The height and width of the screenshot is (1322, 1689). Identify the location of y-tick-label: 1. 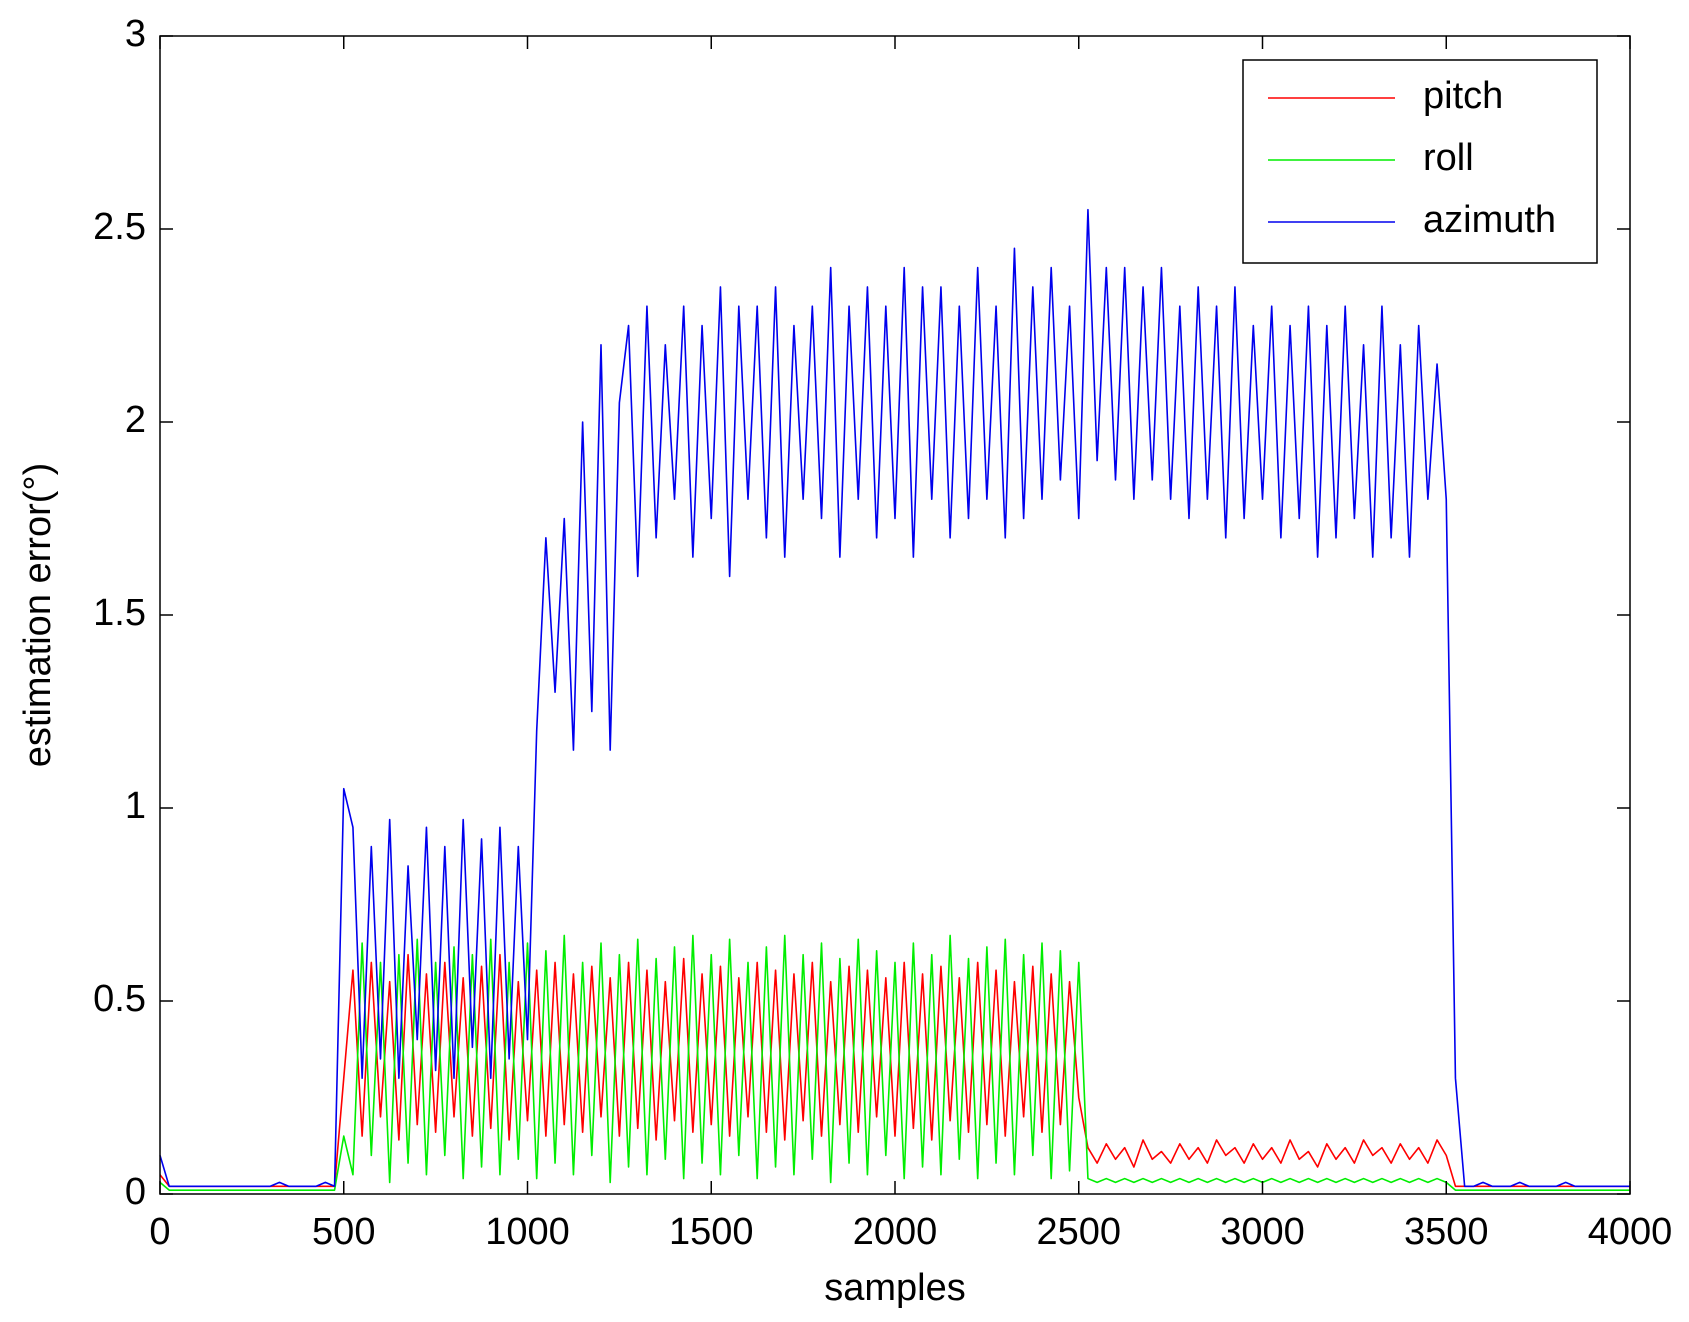
(135, 806).